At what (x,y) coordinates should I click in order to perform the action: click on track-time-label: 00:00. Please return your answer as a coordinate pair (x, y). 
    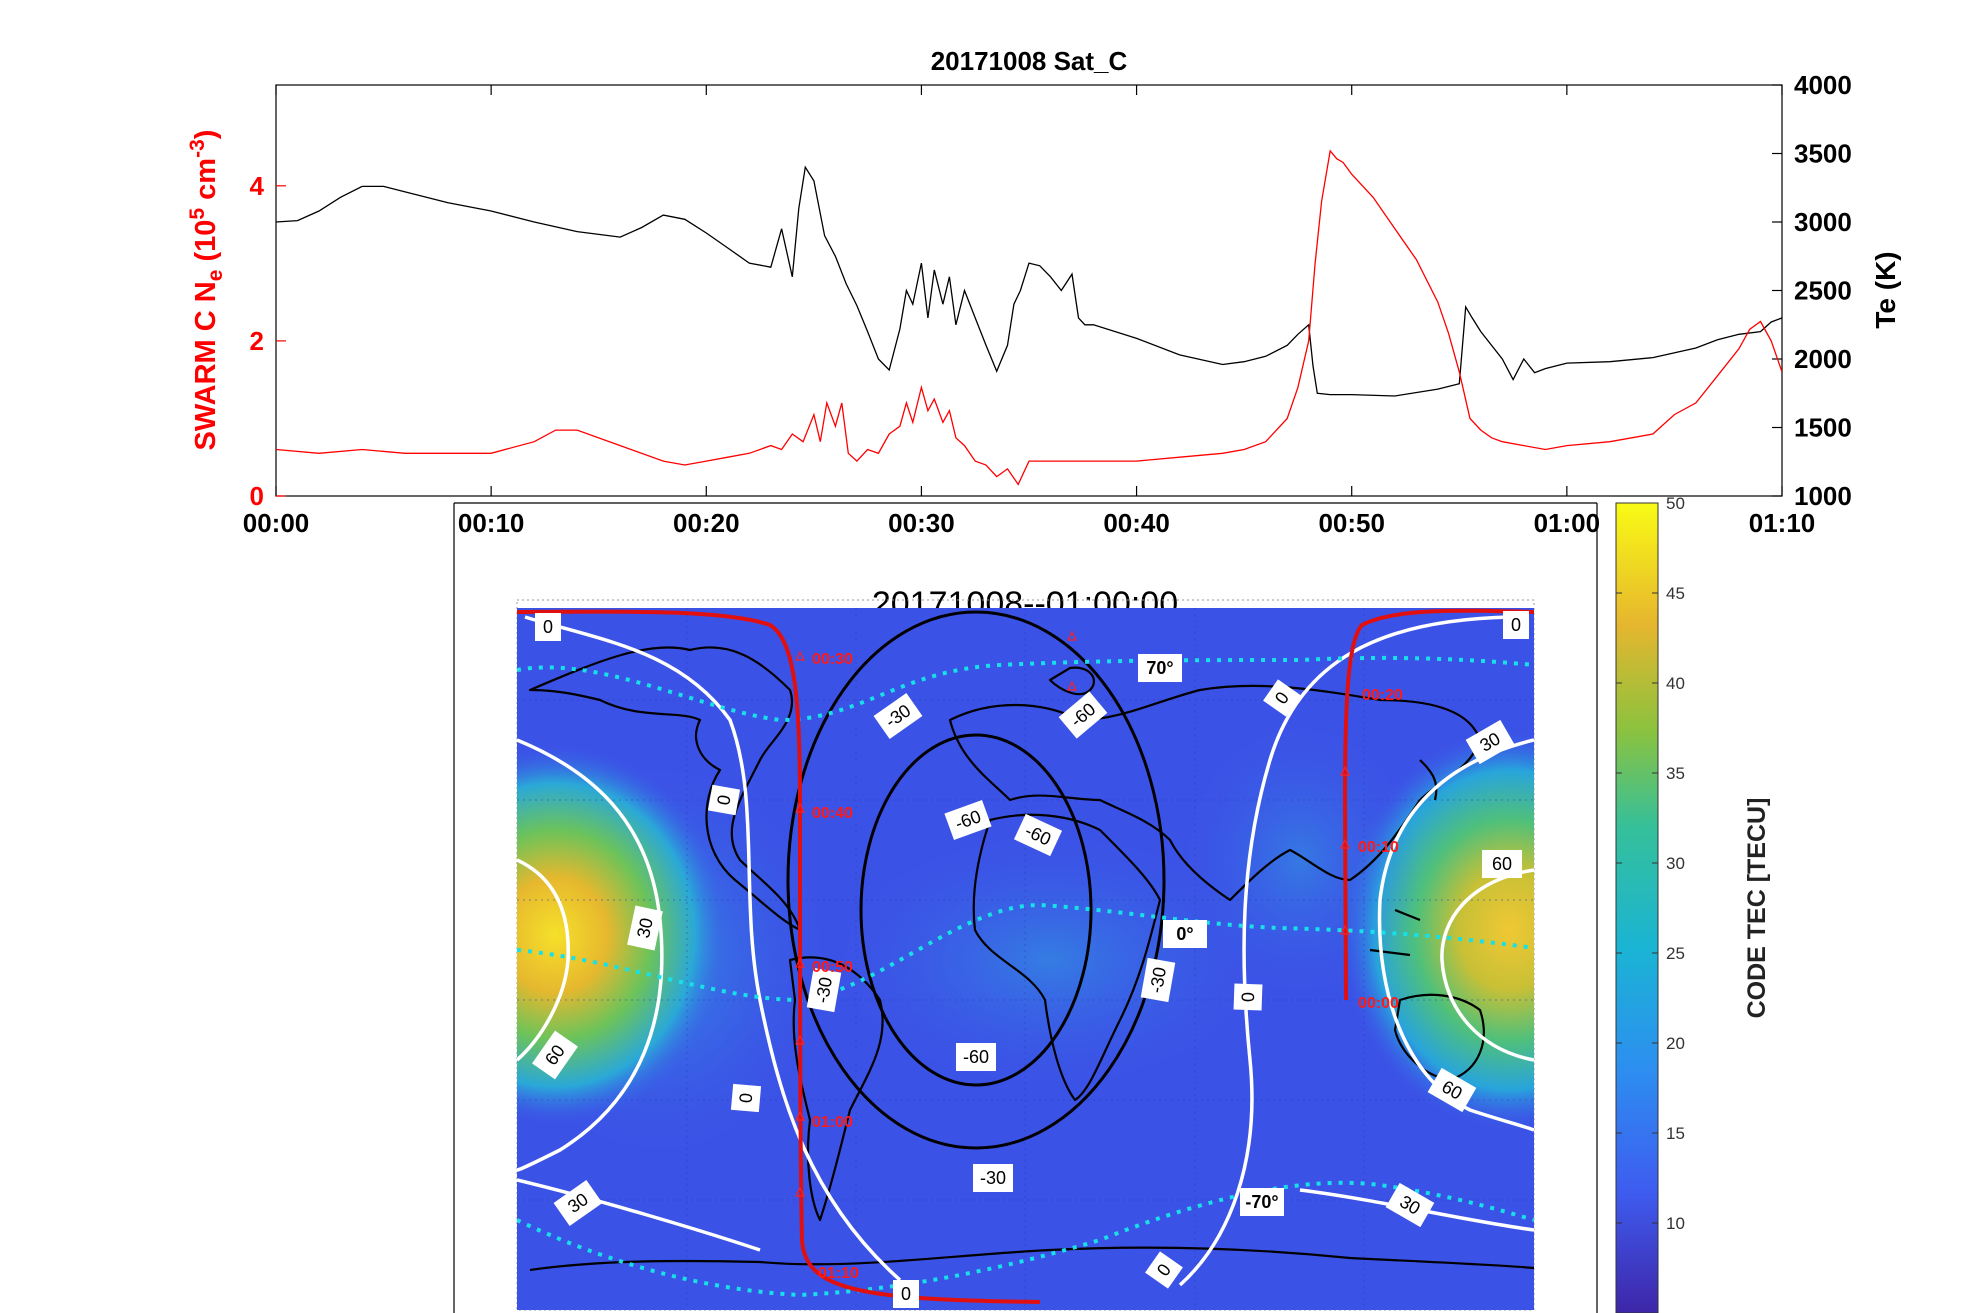
    Looking at the image, I should click on (1378, 1003).